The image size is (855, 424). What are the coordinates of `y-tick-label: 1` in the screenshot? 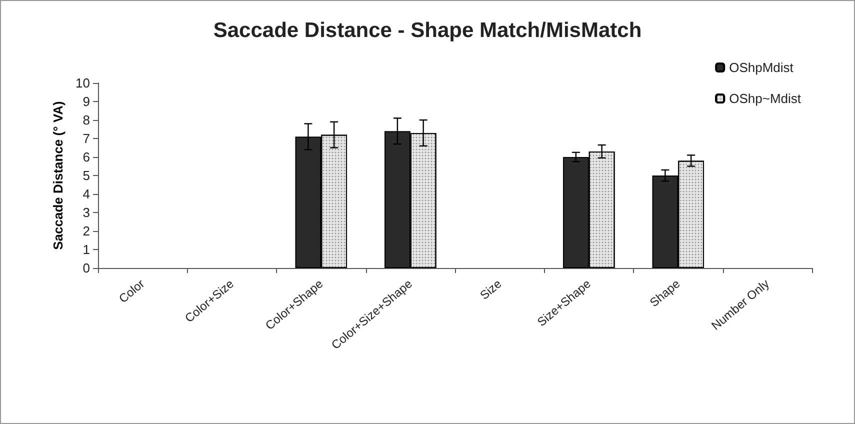 It's located at (86, 249).